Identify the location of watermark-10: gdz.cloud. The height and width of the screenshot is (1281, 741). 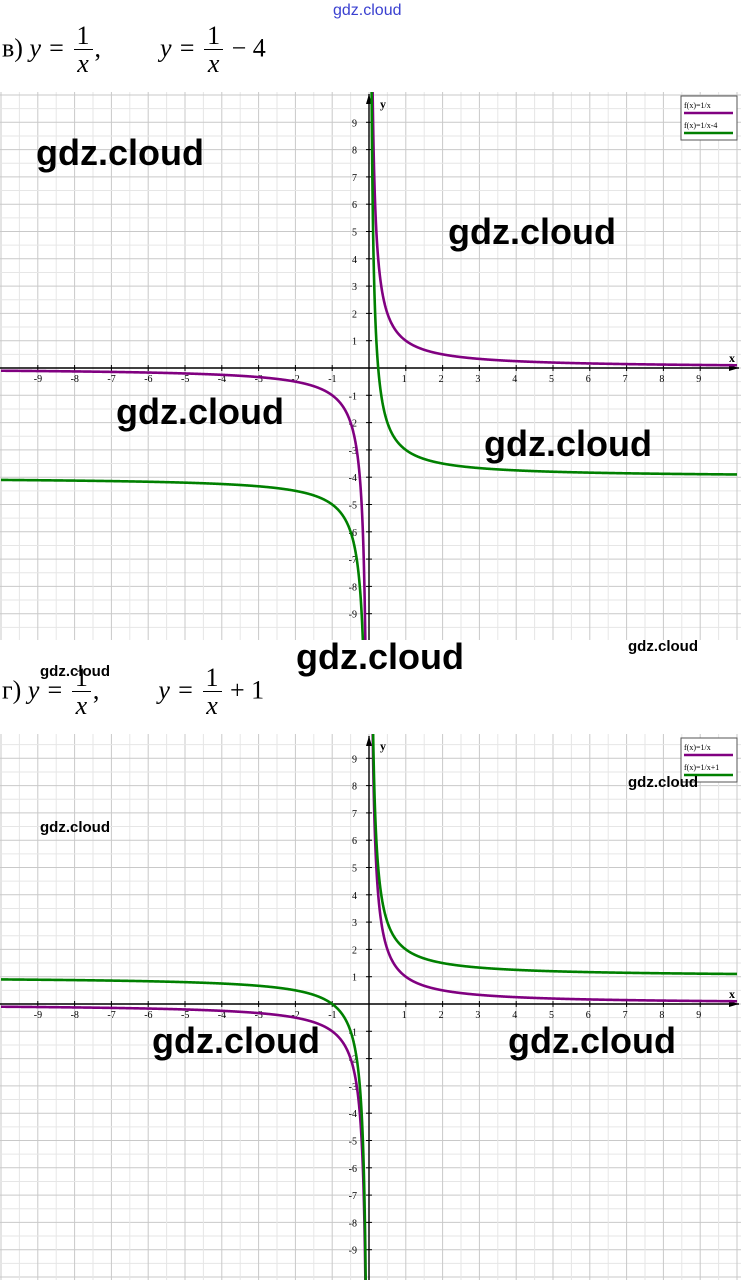
(236, 1040).